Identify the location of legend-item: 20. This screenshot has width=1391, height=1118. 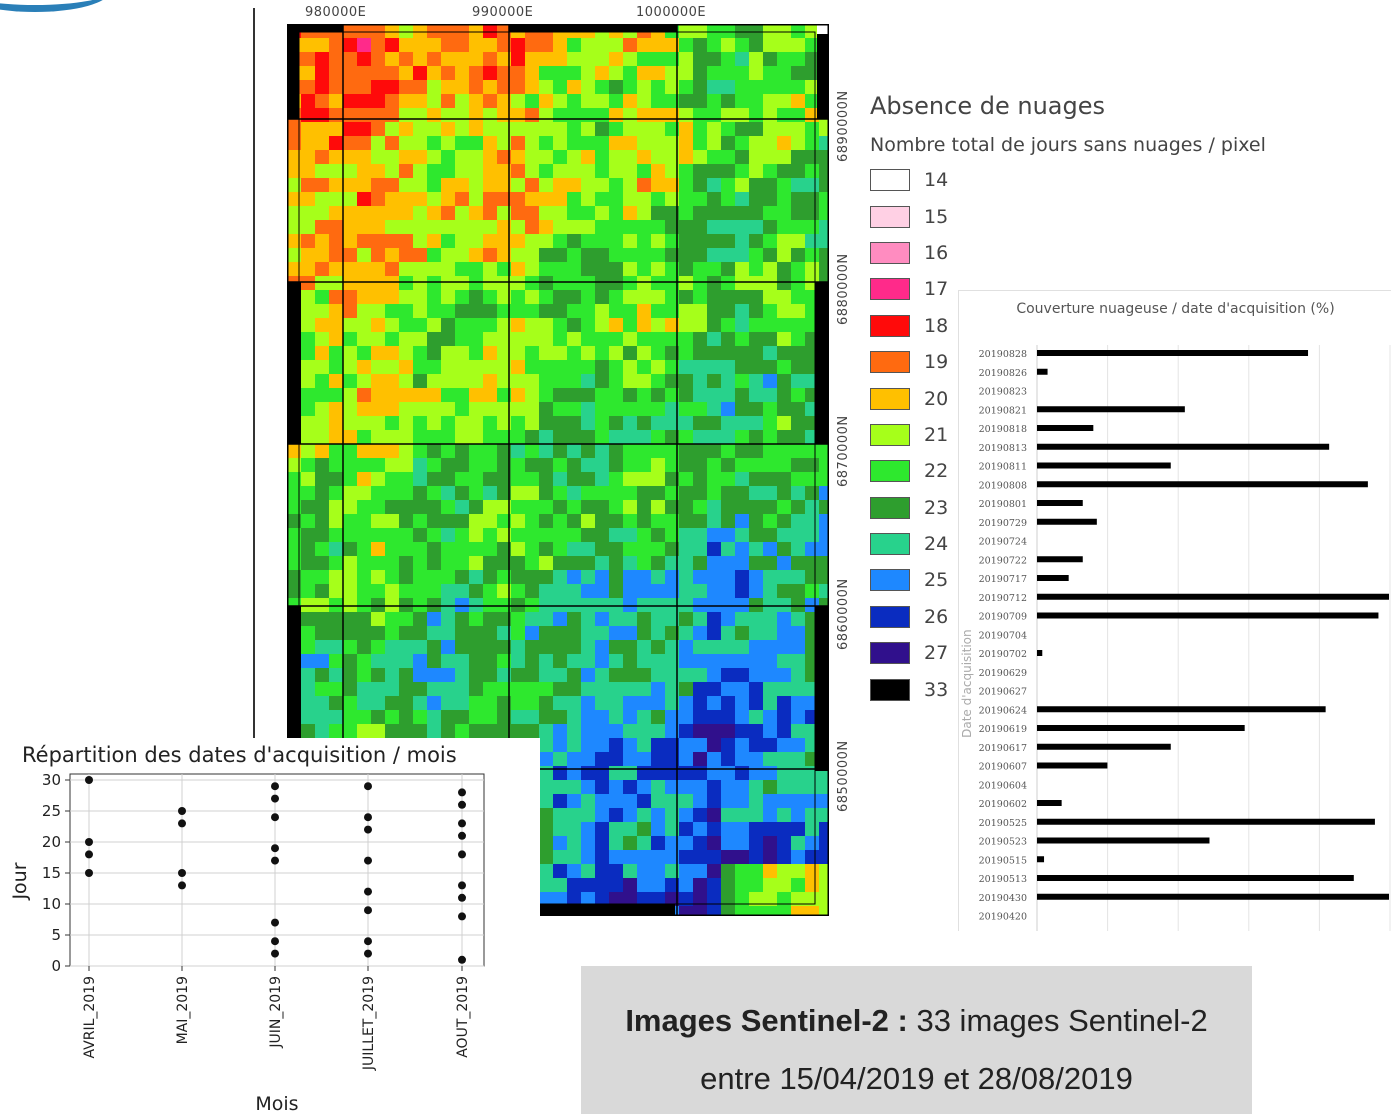
(1090, 398).